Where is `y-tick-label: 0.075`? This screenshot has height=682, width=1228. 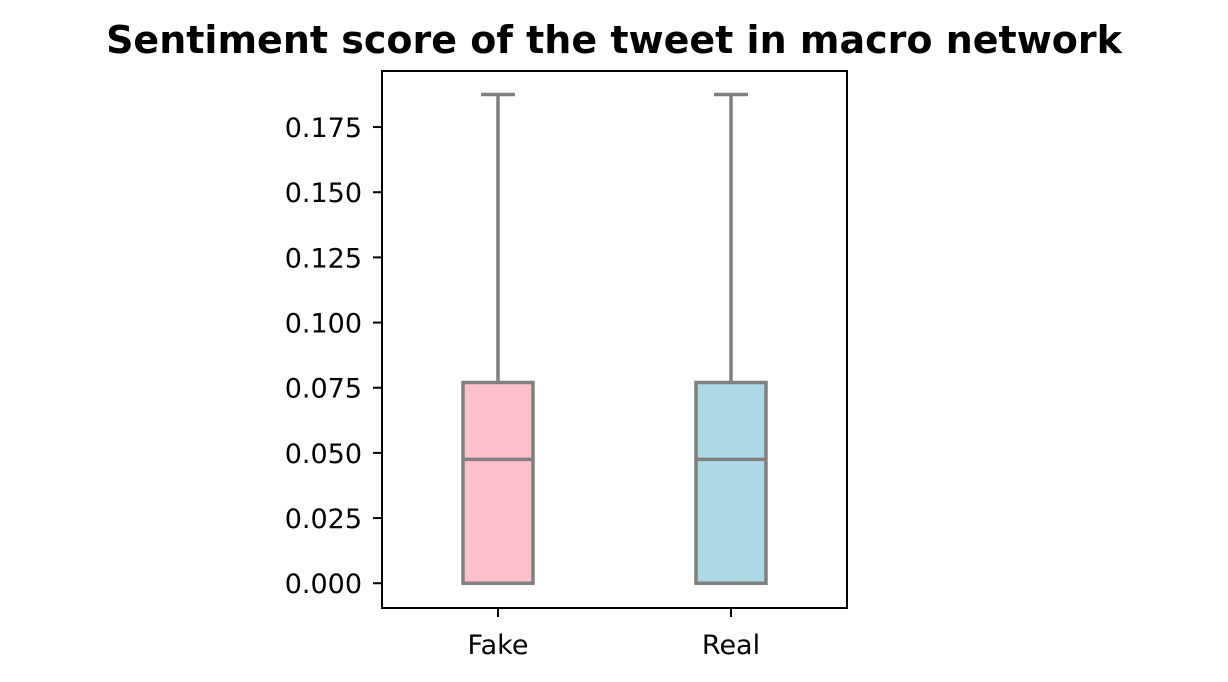
y-tick-label: 0.075 is located at coordinates (323, 389).